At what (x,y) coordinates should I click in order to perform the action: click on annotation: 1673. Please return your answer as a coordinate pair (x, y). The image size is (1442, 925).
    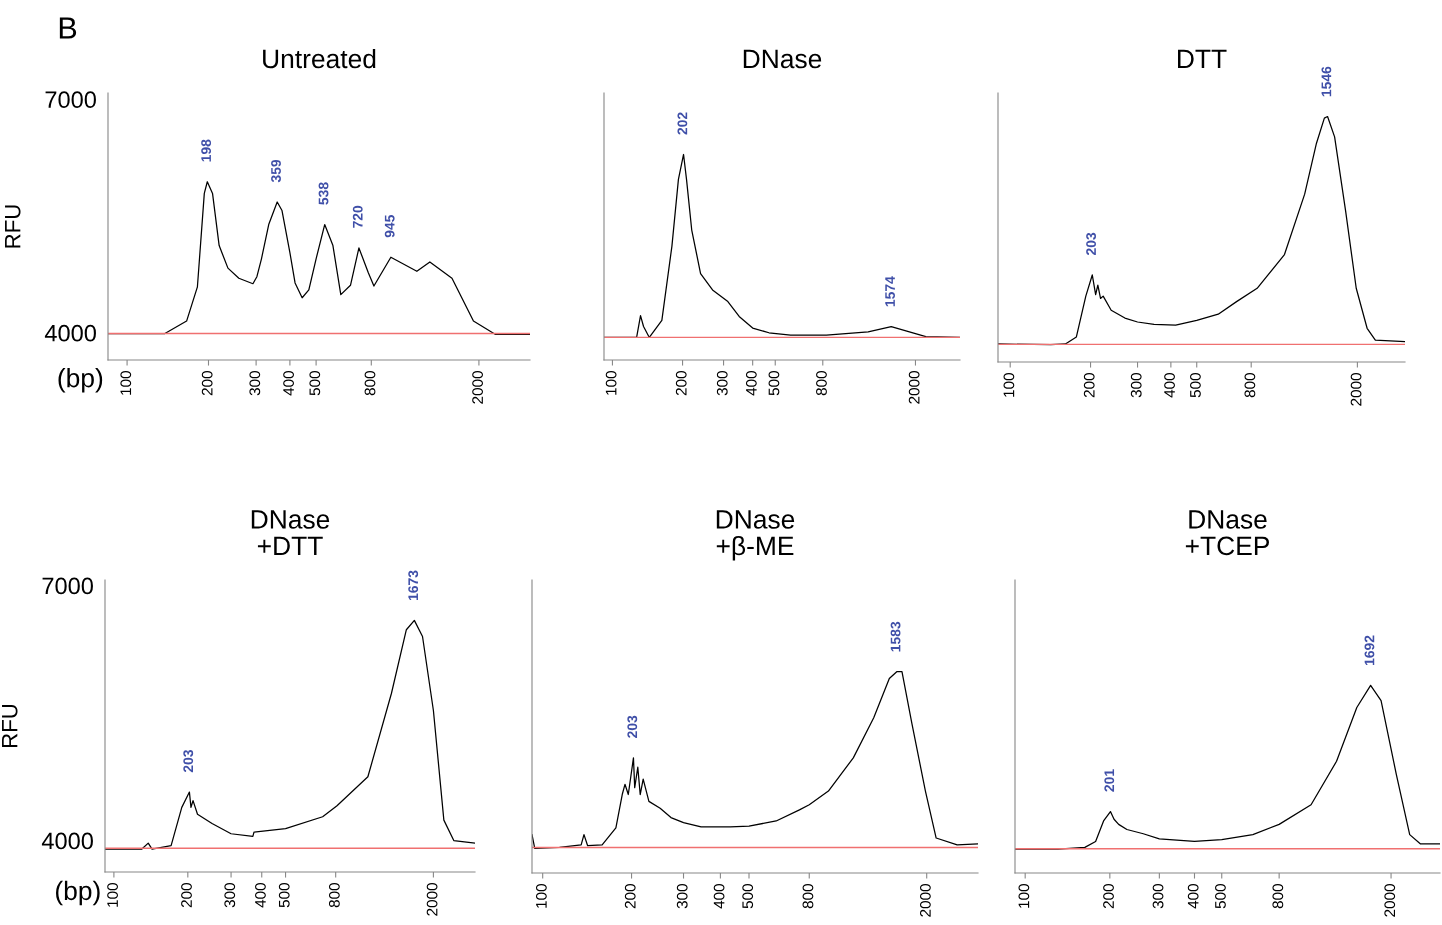
    Looking at the image, I should click on (413, 585).